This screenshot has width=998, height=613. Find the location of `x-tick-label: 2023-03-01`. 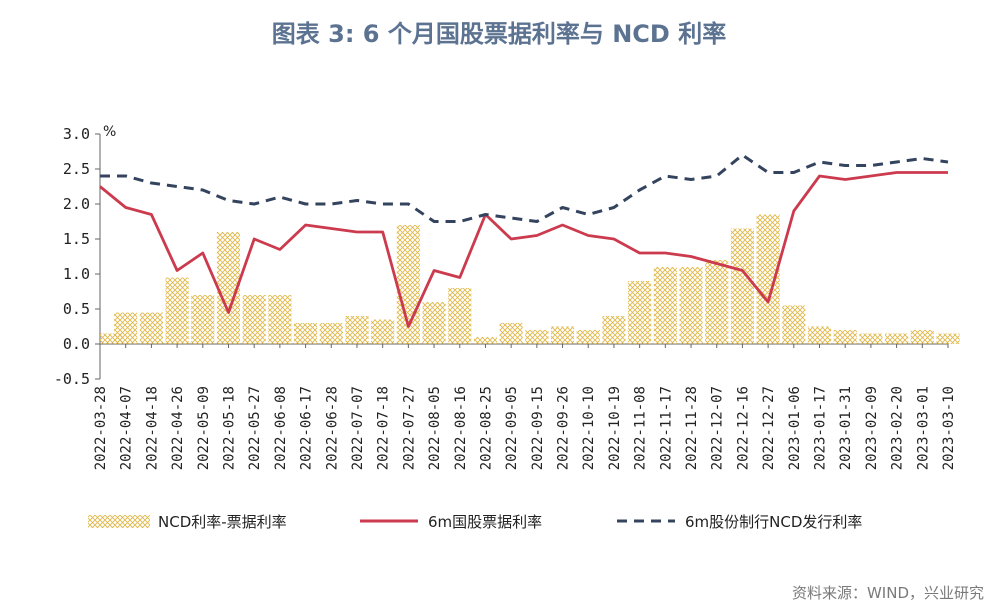

x-tick-label: 2023-03-01 is located at coordinates (923, 428).